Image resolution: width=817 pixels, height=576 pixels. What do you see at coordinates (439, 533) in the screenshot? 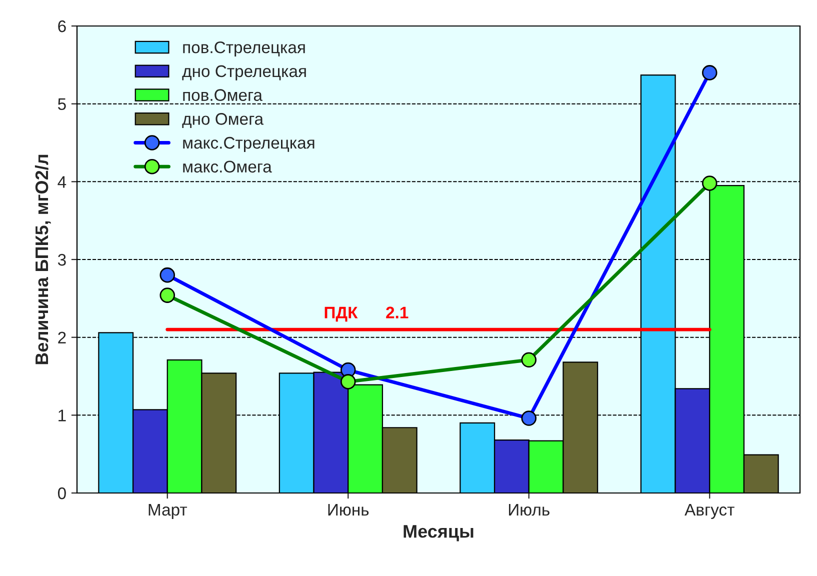
I see `x-axis-title: Месяцы` at bounding box center [439, 533].